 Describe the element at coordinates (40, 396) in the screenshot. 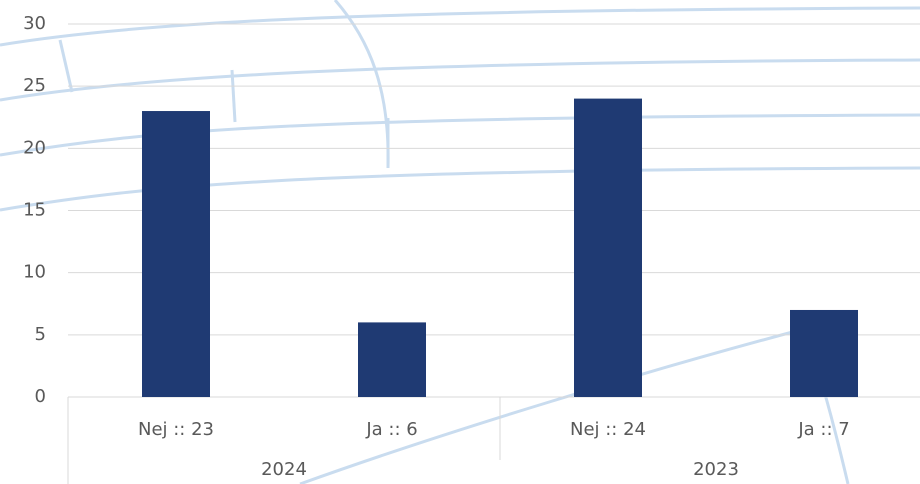

I see `y-tick-label: 0` at that location.